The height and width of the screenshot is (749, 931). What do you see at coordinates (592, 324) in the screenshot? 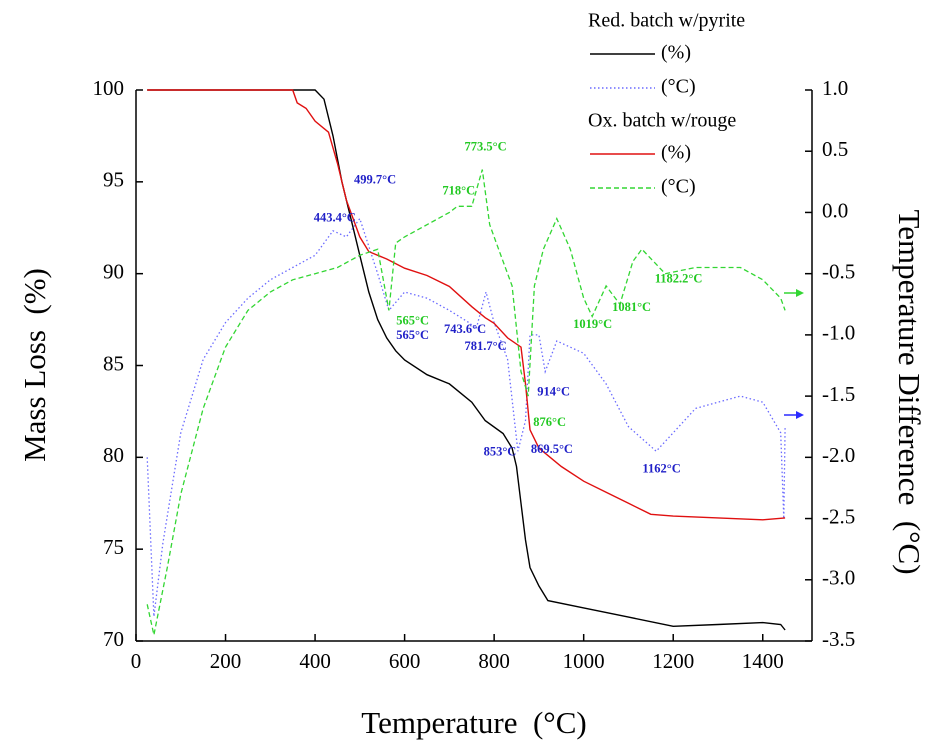
I see `annotation: 1019°C` at bounding box center [592, 324].